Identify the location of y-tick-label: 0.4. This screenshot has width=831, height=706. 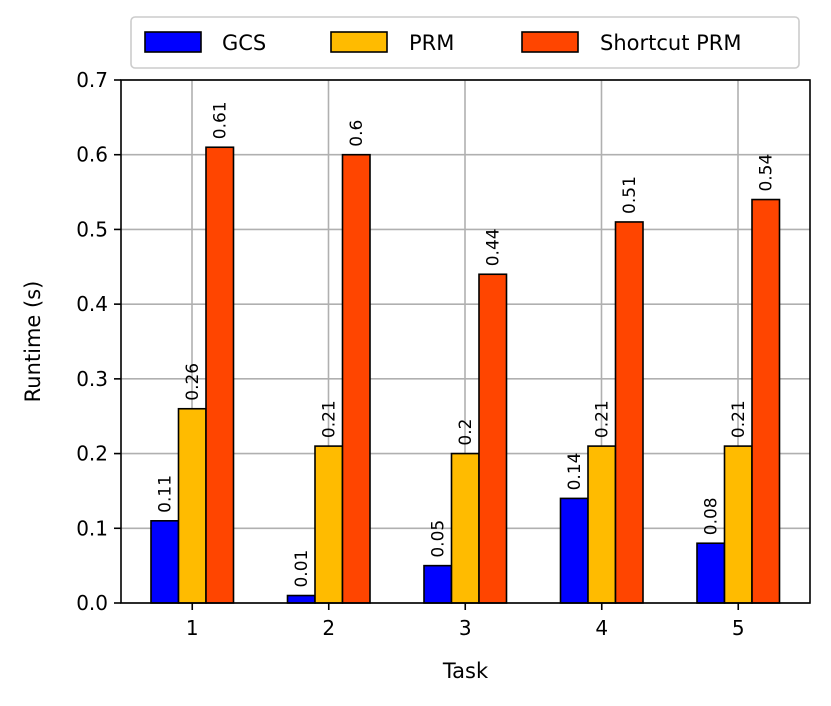
(92, 304).